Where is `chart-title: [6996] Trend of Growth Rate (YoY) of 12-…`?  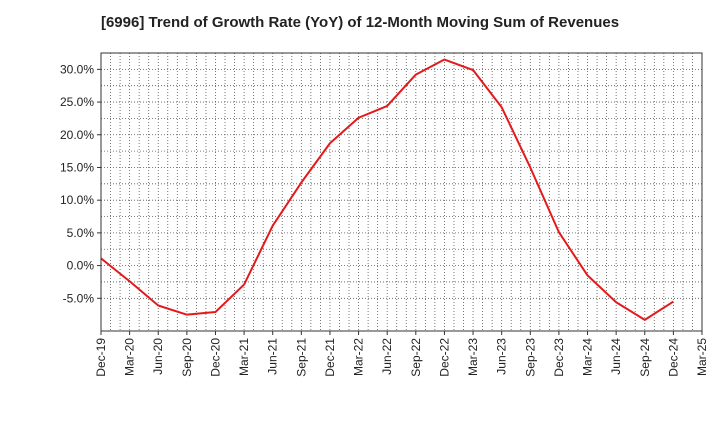
chart-title: [6996] Trend of Growth Rate (YoY) of 12-… is located at coordinates (360, 22).